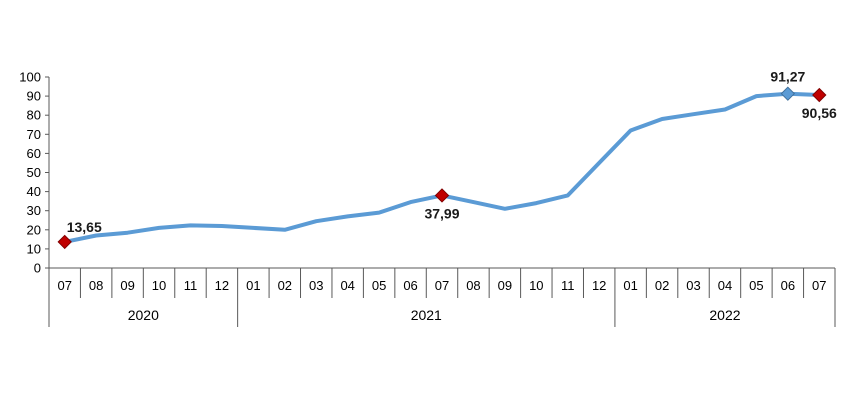 This screenshot has height=400, width=850. Describe the element at coordinates (426, 315) in the screenshot. I see `year-label: 2021` at that location.